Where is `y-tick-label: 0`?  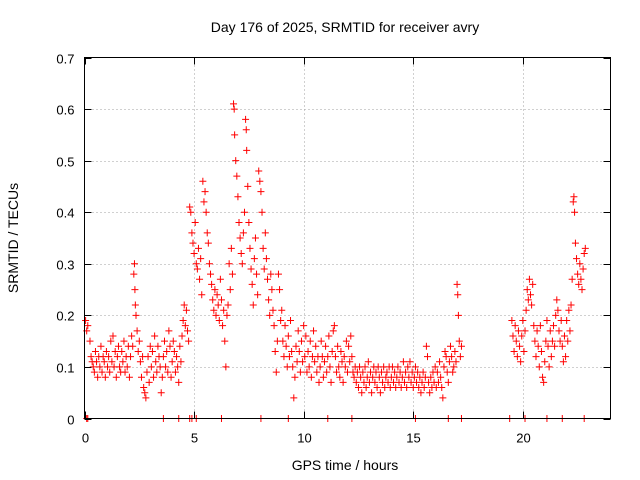
y-tick-label: 0 is located at coordinates (70, 420).